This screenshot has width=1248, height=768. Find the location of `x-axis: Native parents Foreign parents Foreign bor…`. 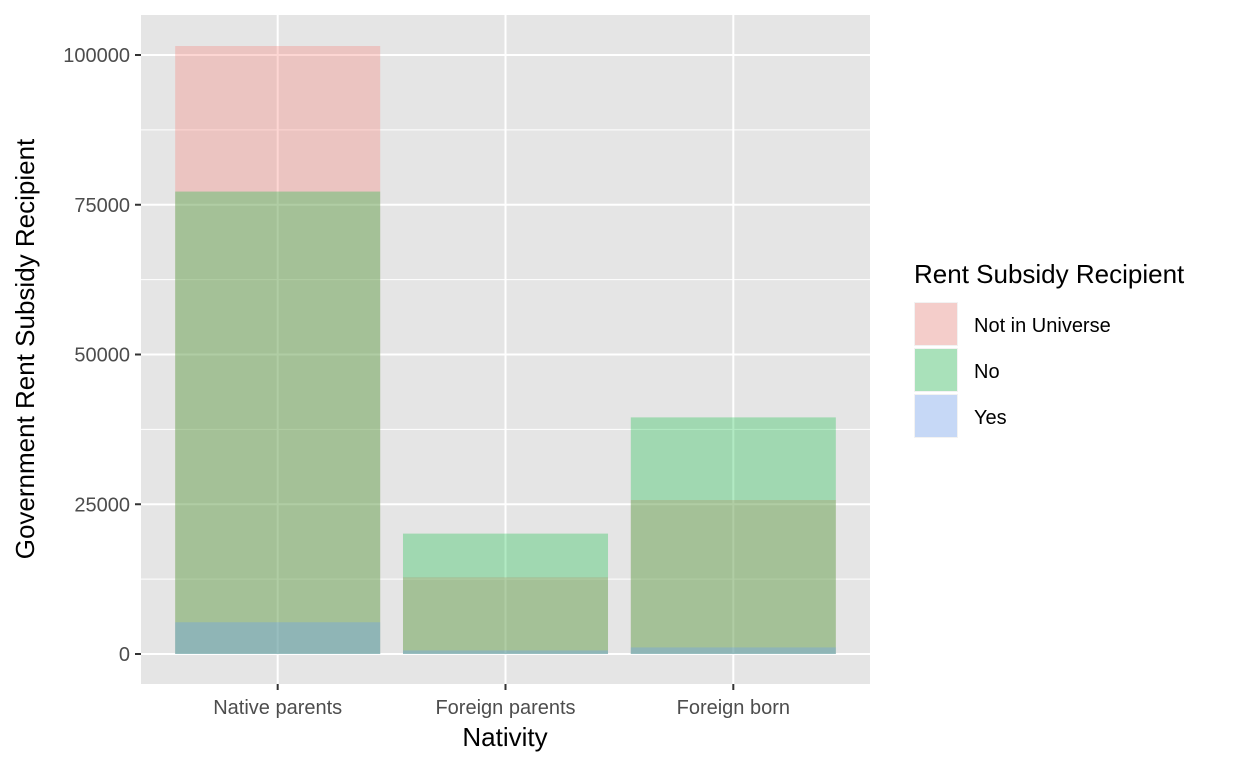

x-axis: Native parents Foreign parents Foreign bor… is located at coordinates (501, 701).